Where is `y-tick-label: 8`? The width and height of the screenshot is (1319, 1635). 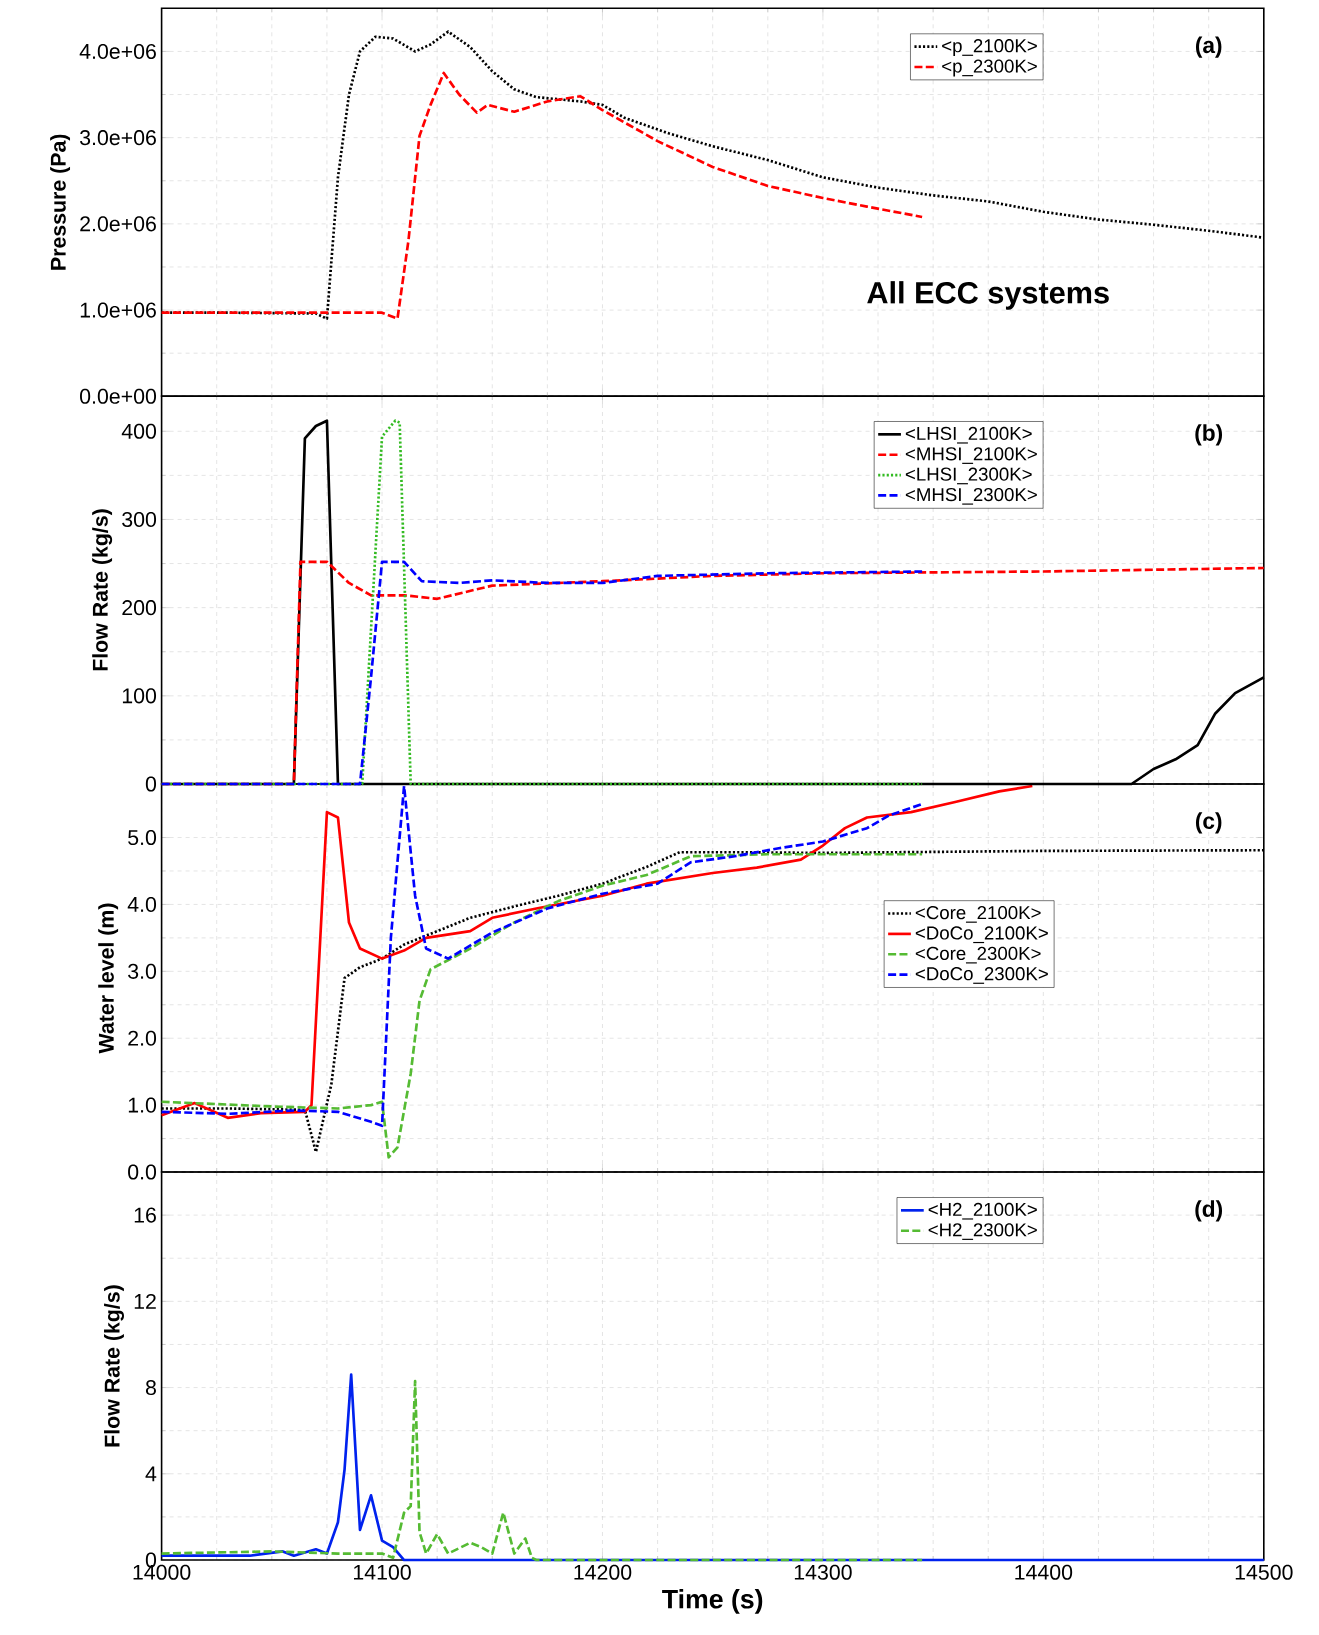
y-tick-label: 8 is located at coordinates (150, 1388).